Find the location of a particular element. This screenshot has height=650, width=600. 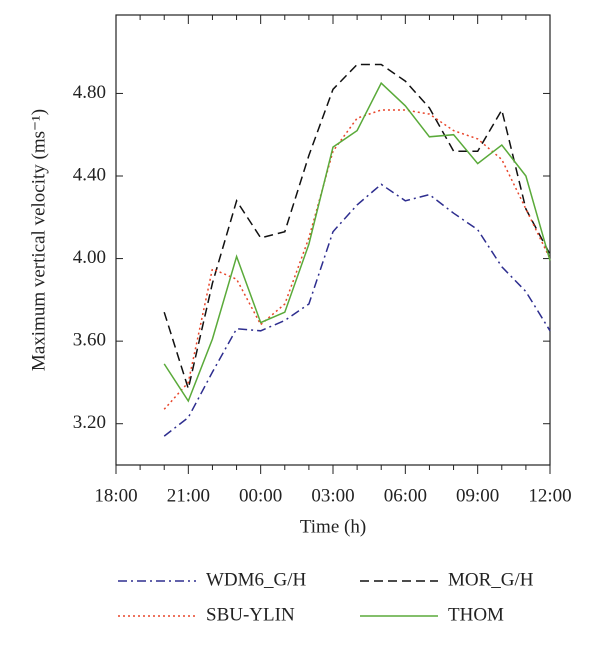

y-tick-label: 3.60 is located at coordinates (89, 340).